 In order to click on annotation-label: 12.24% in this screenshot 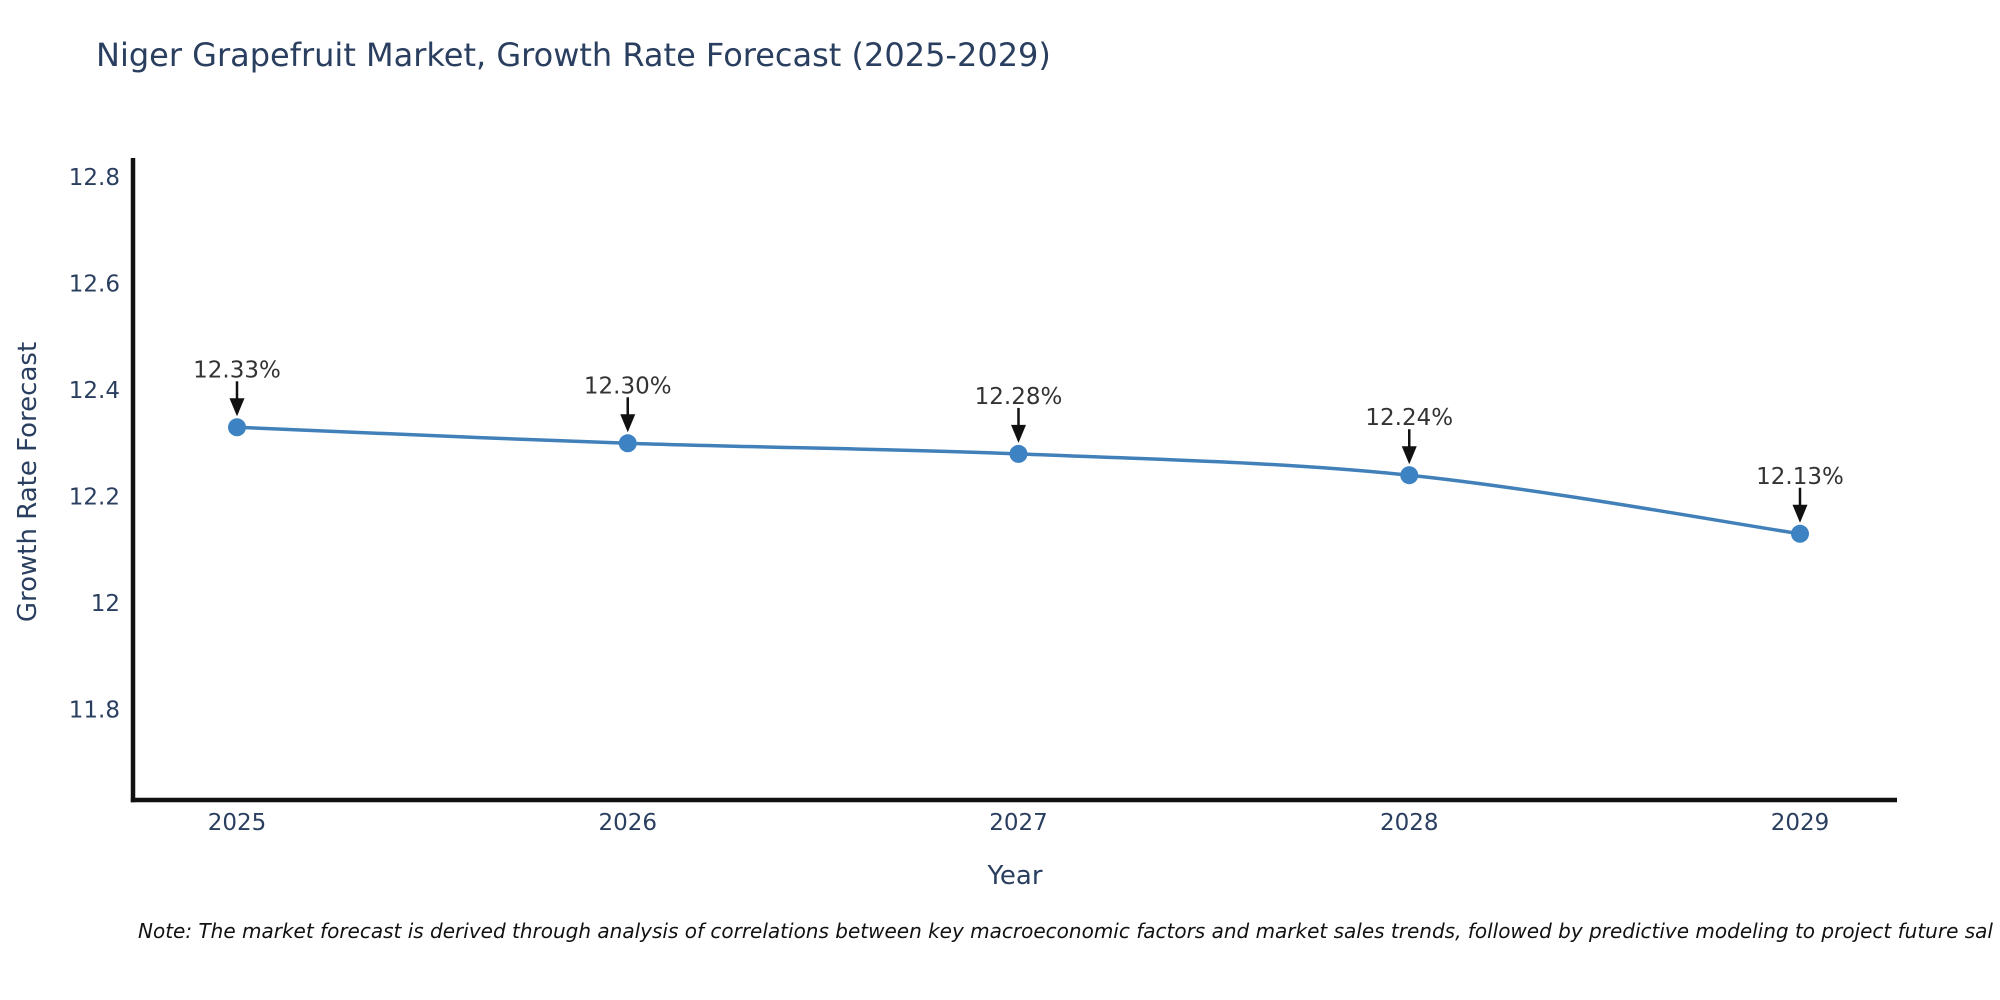, I will do `click(1409, 418)`.